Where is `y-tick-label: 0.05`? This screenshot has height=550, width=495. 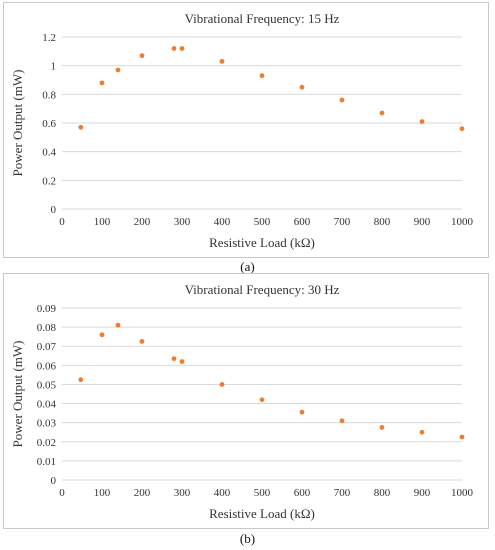 y-tick-label: 0.05 is located at coordinates (47, 385).